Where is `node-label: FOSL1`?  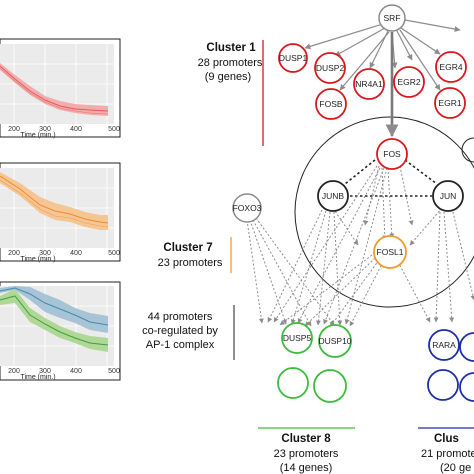
node-label: FOSL1 is located at coordinates (390, 252).